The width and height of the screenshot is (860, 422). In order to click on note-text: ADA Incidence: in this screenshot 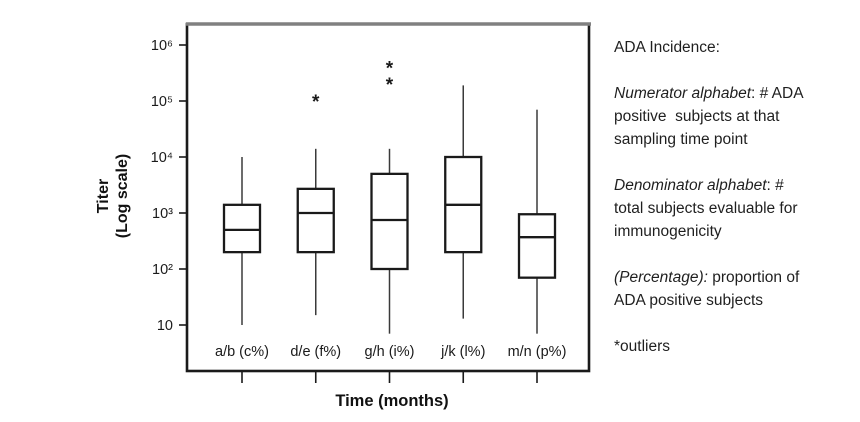, I will do `click(667, 47)`.